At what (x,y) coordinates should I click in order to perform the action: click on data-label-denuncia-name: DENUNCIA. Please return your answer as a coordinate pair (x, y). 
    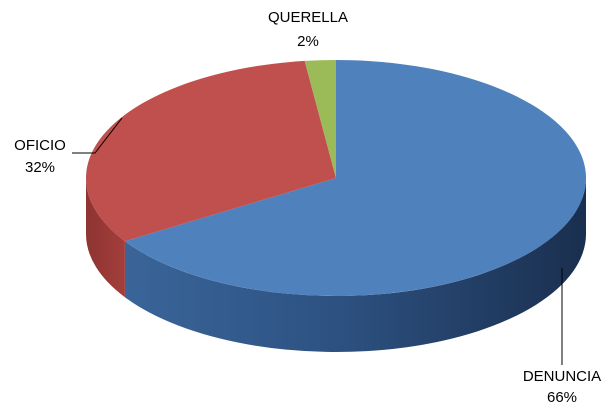
    Looking at the image, I should click on (562, 376).